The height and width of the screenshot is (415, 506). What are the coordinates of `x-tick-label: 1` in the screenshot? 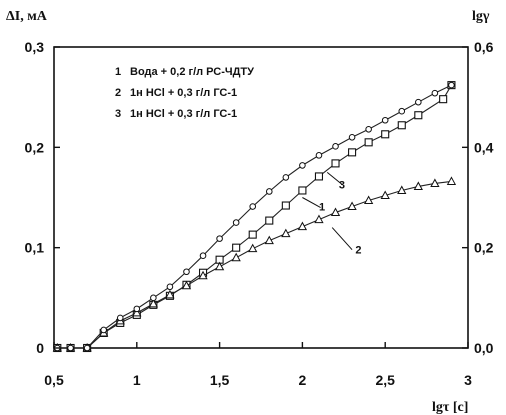 It's located at (137, 380).